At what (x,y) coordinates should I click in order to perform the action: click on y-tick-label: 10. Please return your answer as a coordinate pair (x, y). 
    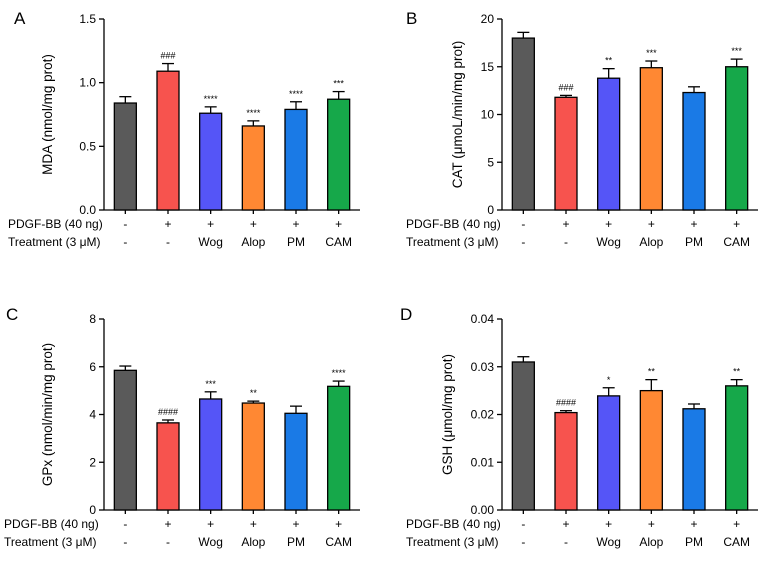
    Looking at the image, I should click on (488, 115).